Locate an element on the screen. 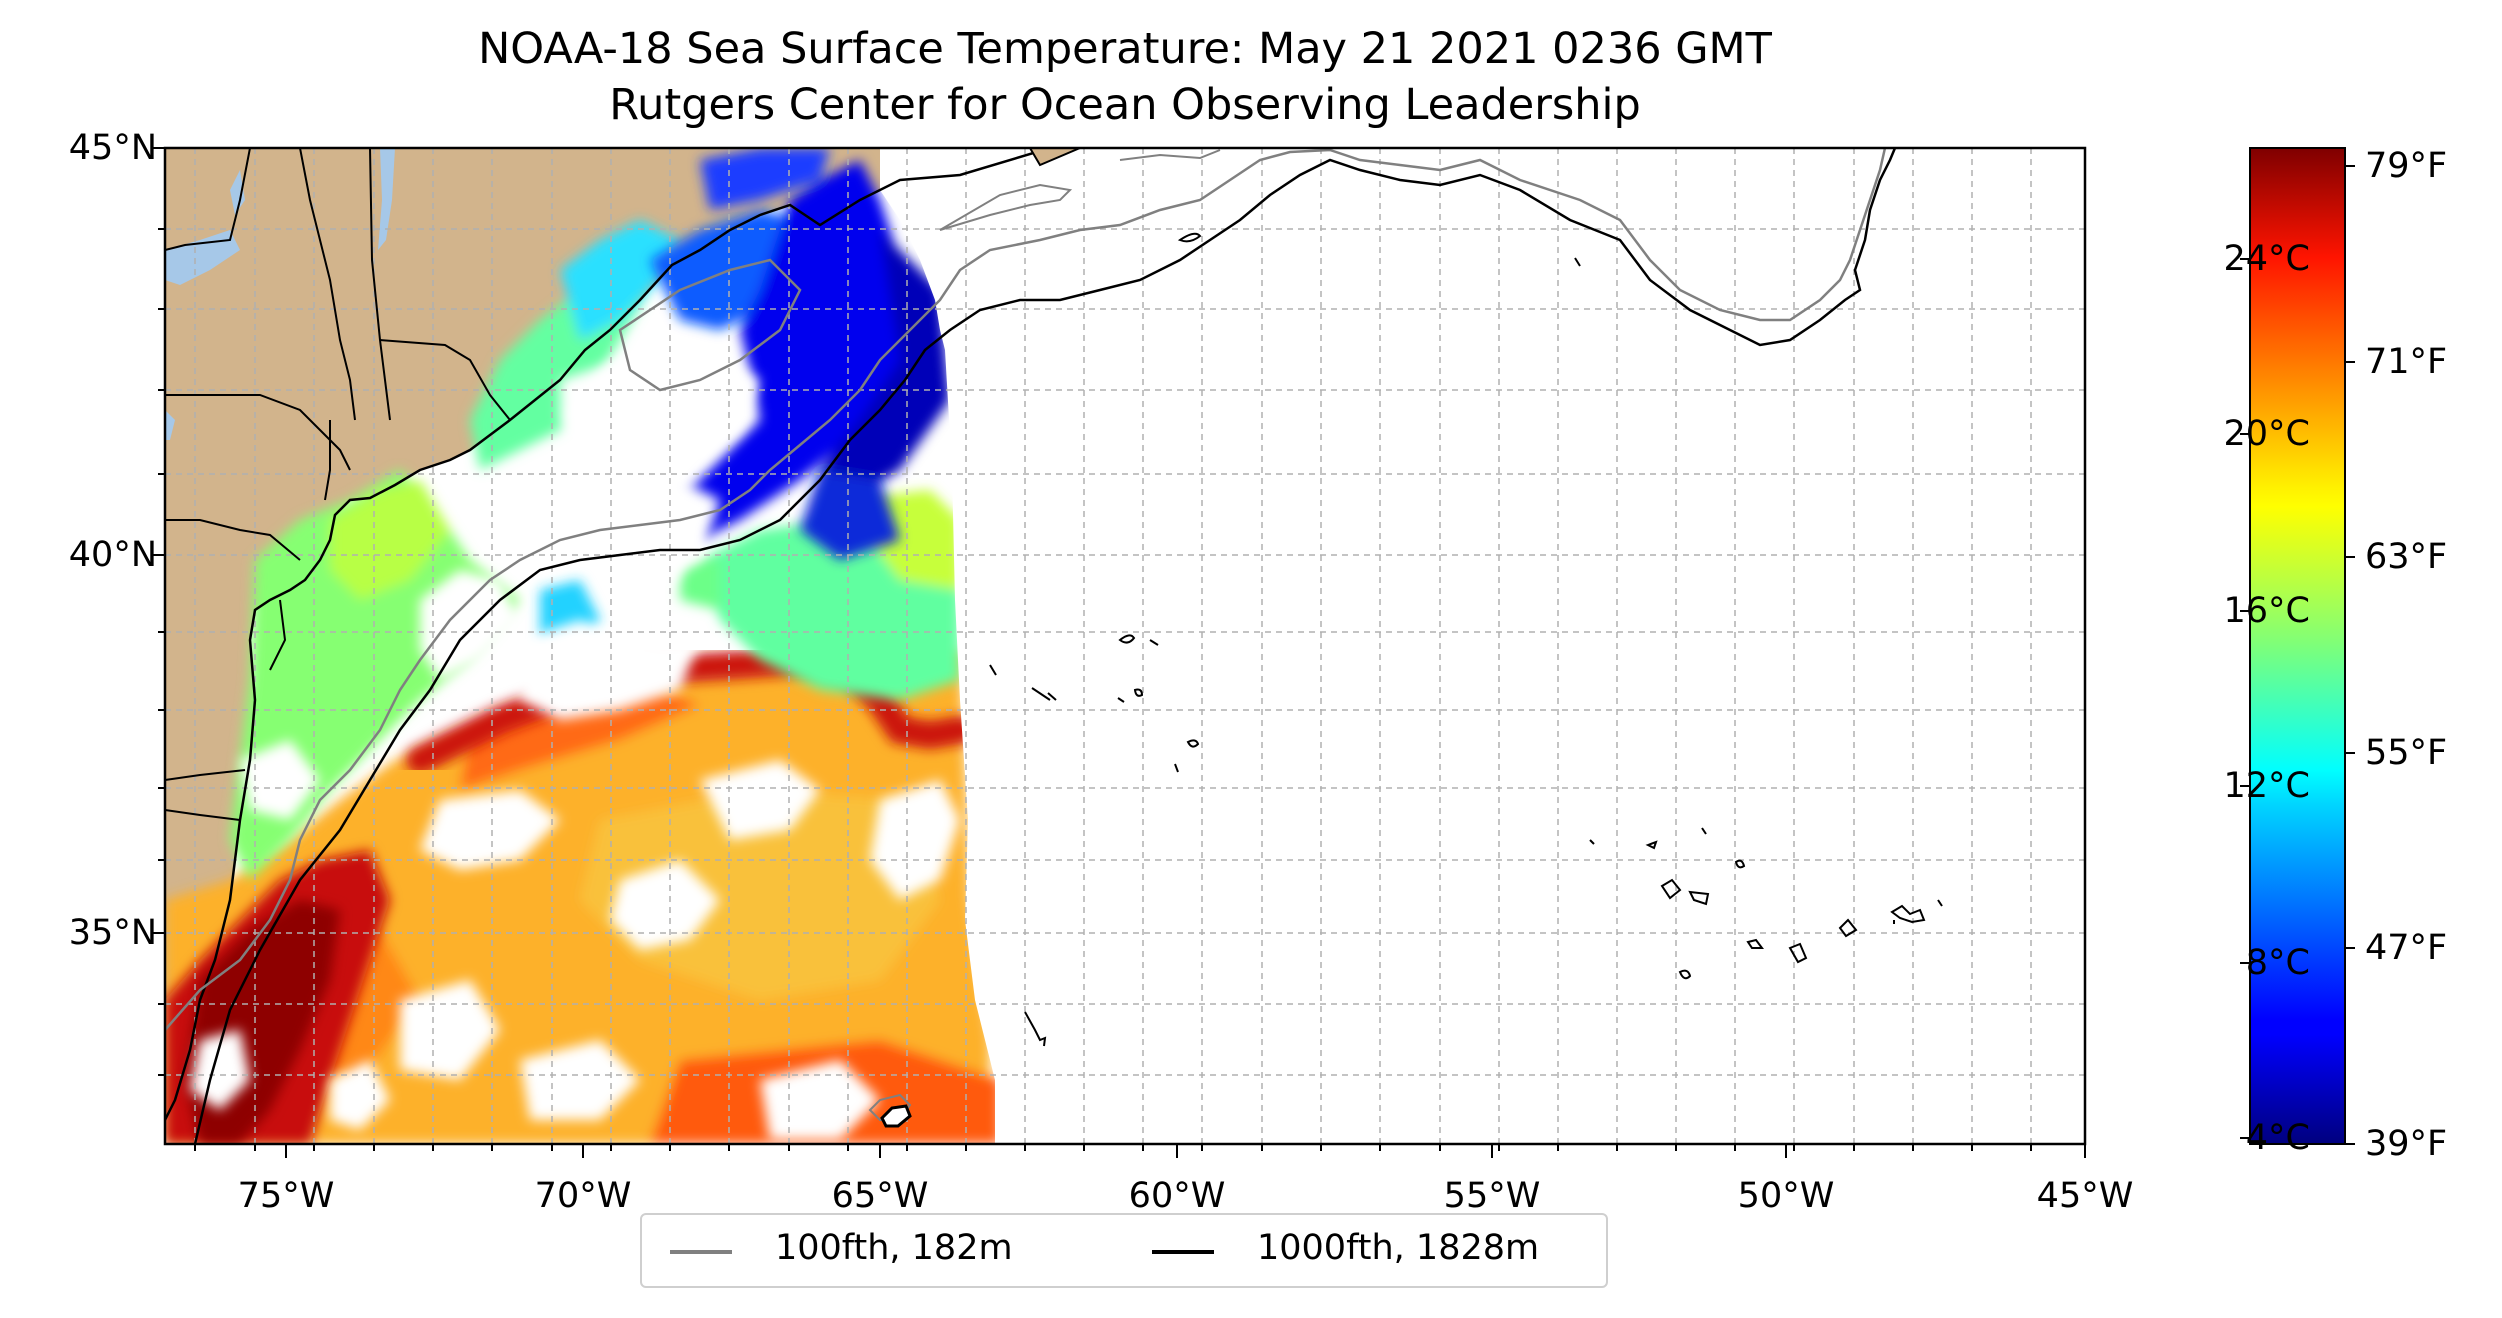 Image resolution: width=2502 pixels, height=1318 pixels. lat-tick-label: 40°N is located at coordinates (112, 555).